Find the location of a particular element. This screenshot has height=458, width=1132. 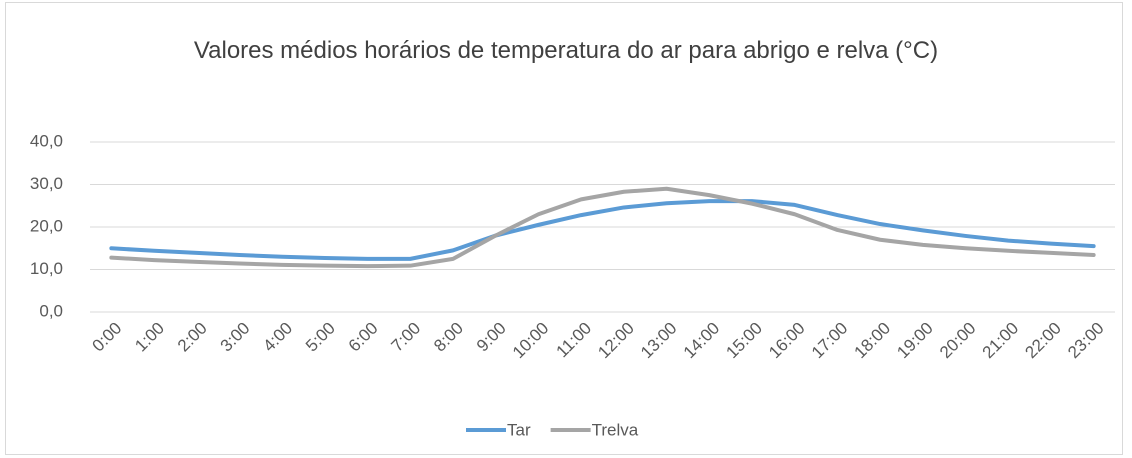

y-tick-label: 30,0 is located at coordinates (46, 183).